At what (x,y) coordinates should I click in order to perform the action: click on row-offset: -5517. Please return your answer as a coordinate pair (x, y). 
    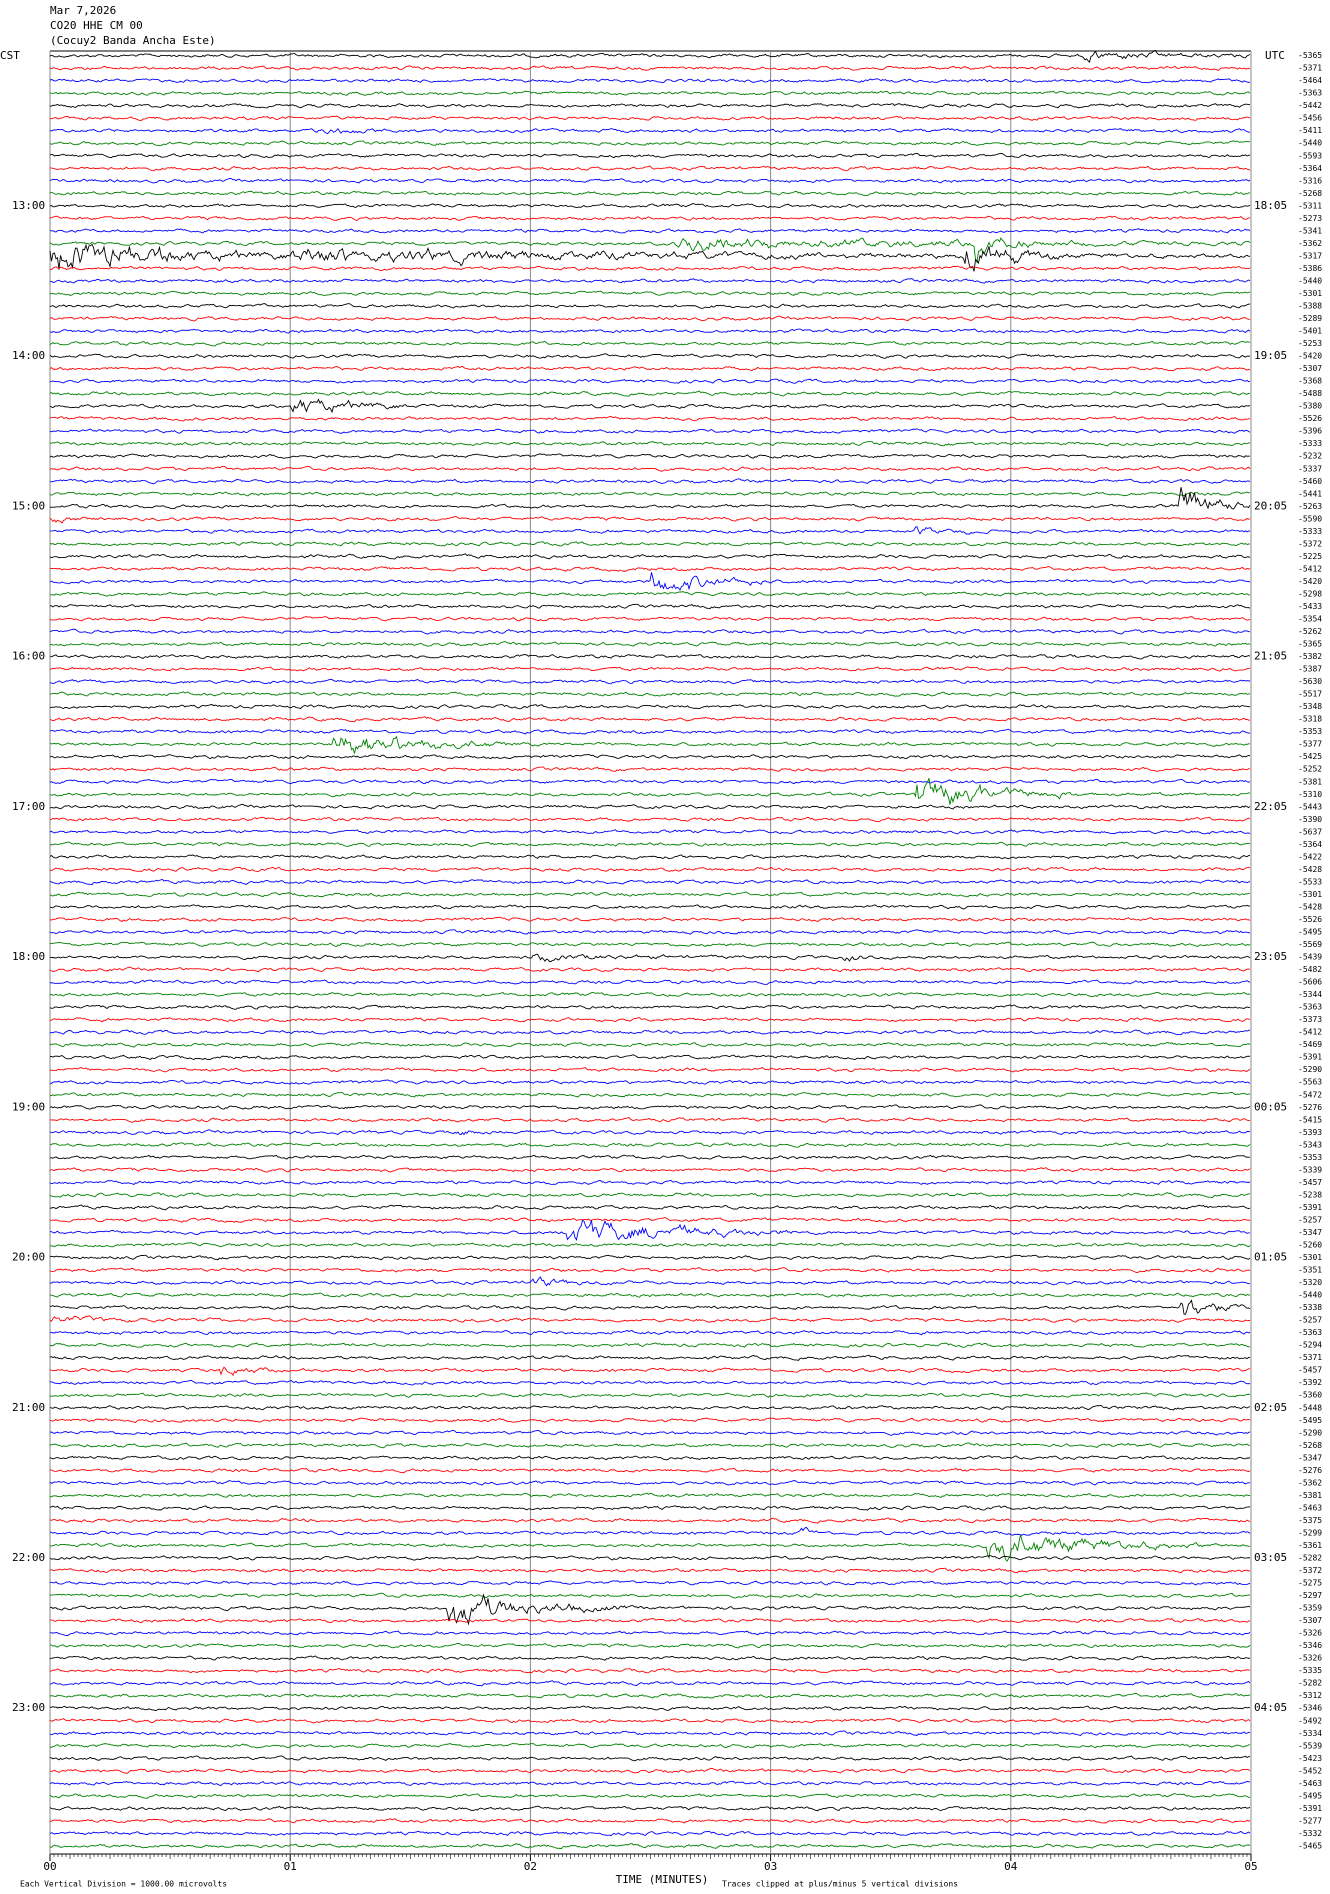
    Looking at the image, I should click on (1310, 694).